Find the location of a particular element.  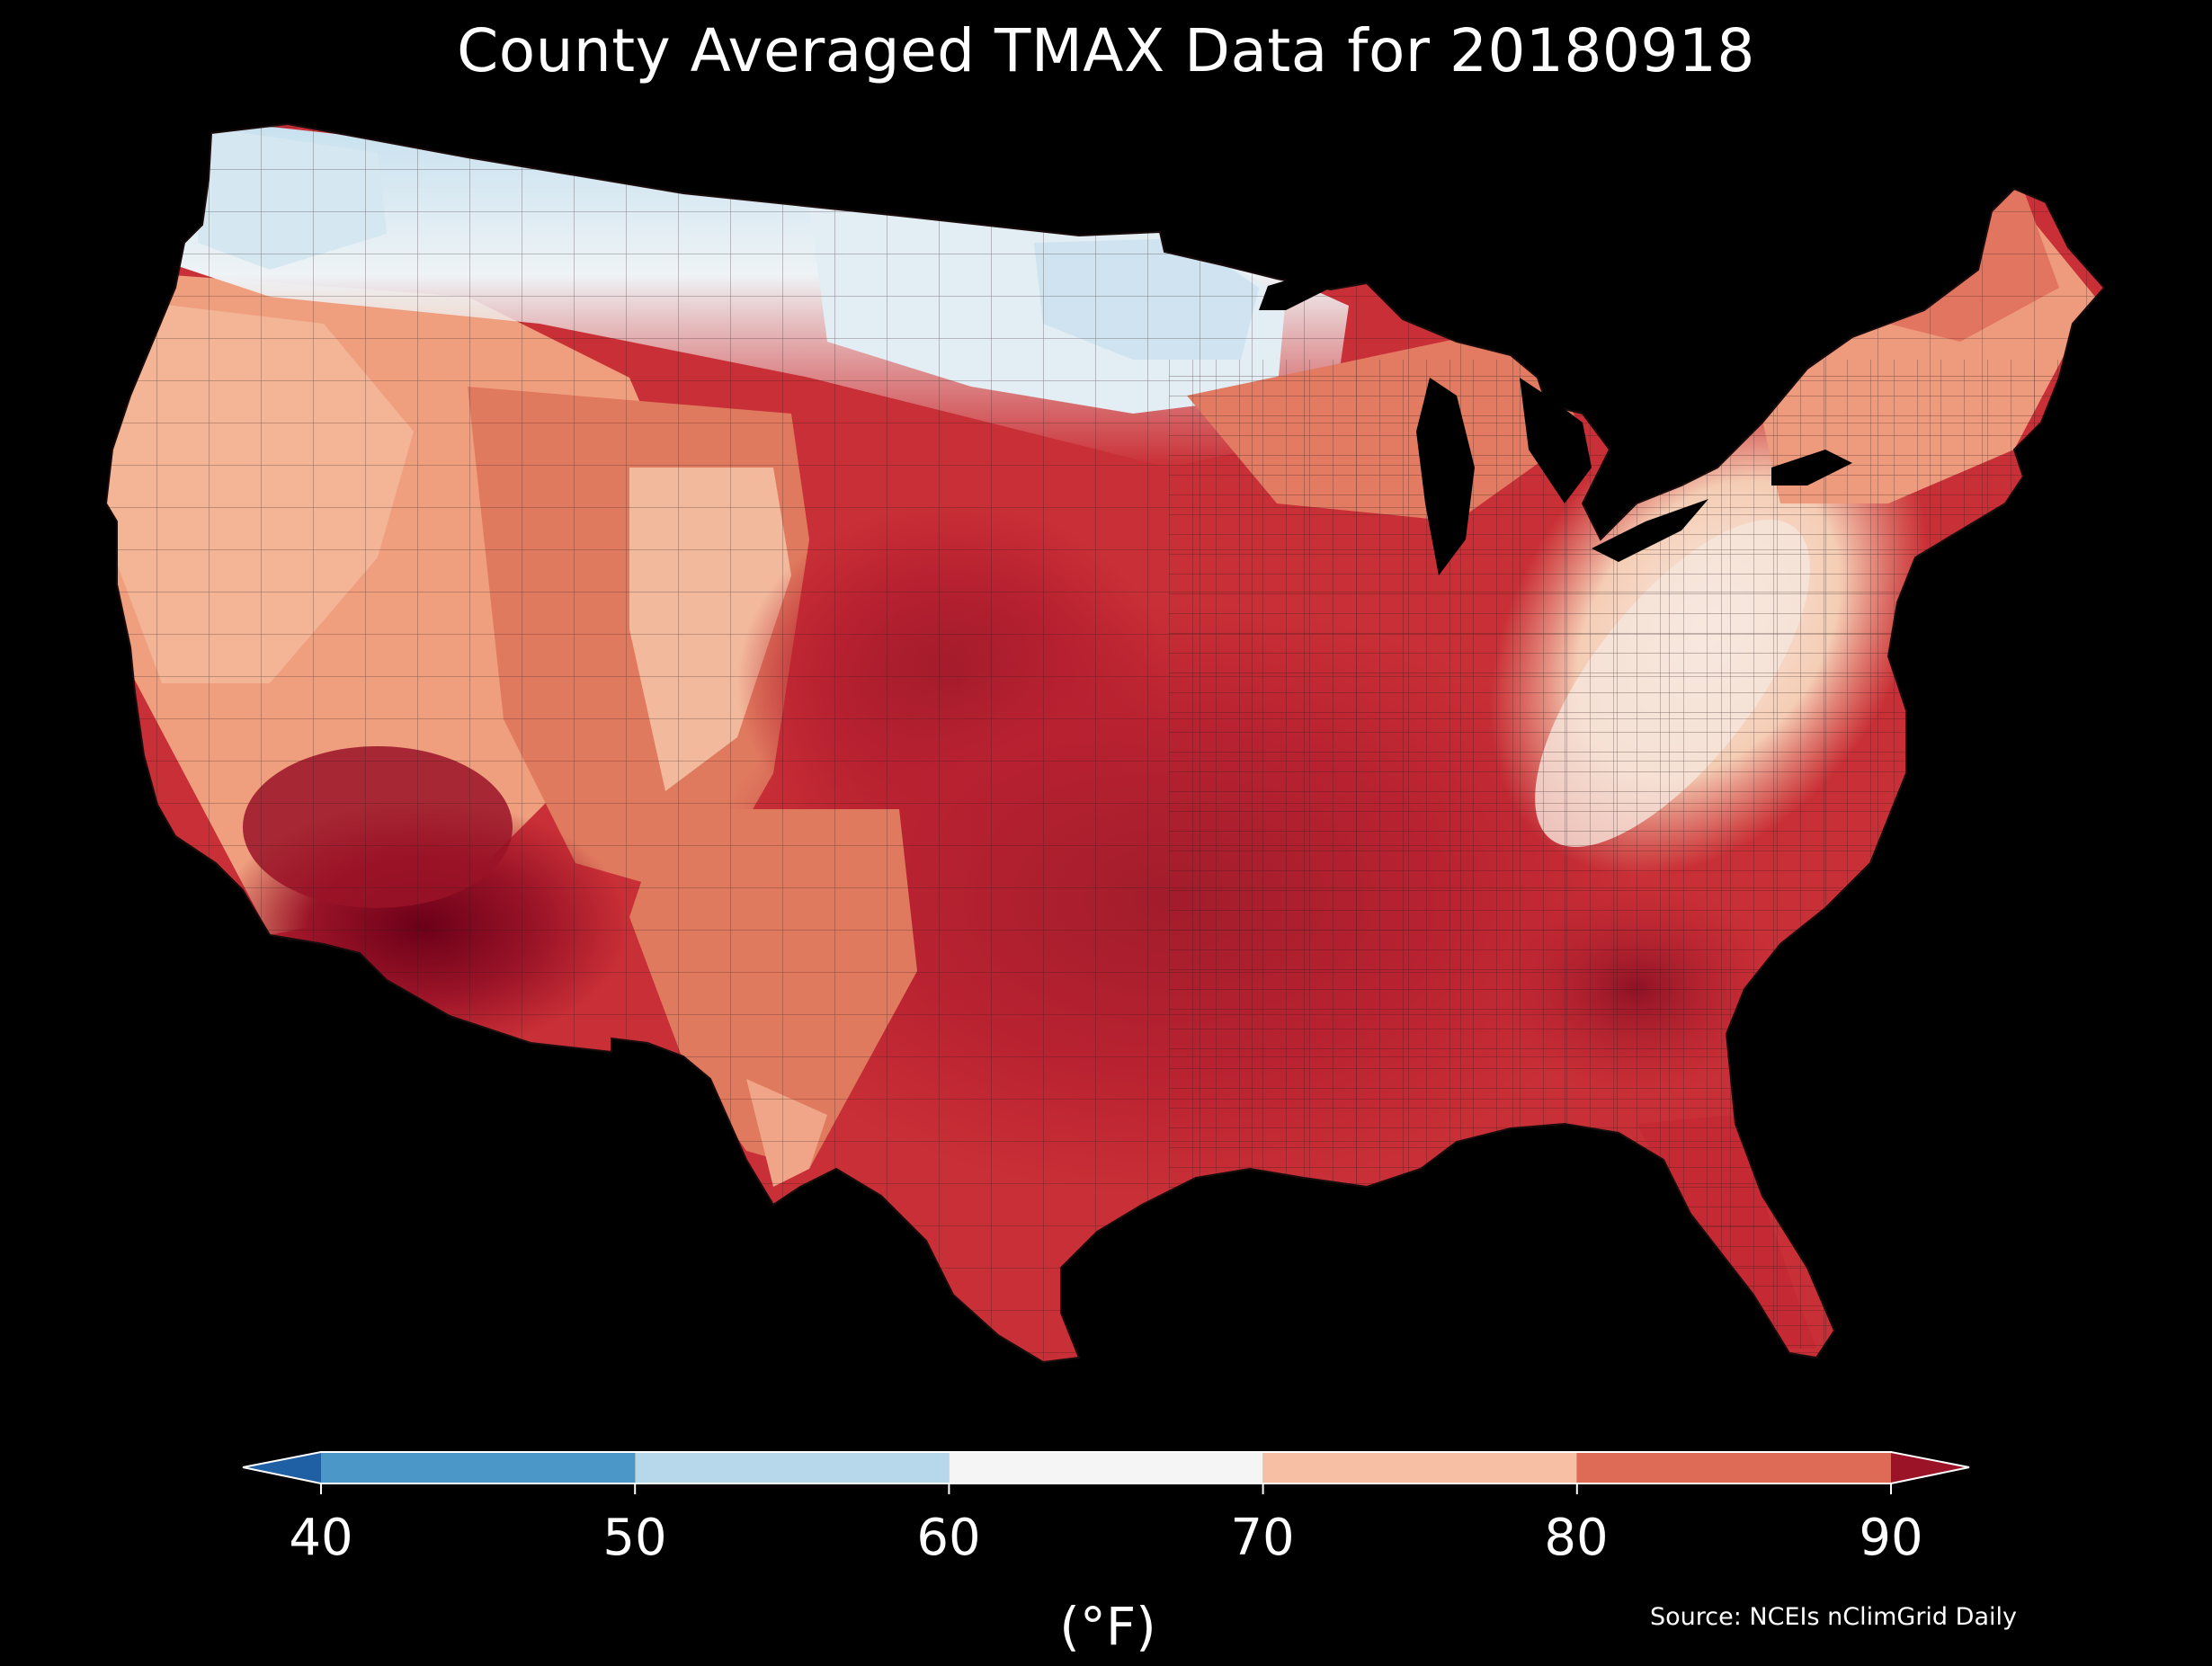

colorbar-over-arrow is located at coordinates (1930, 1468).